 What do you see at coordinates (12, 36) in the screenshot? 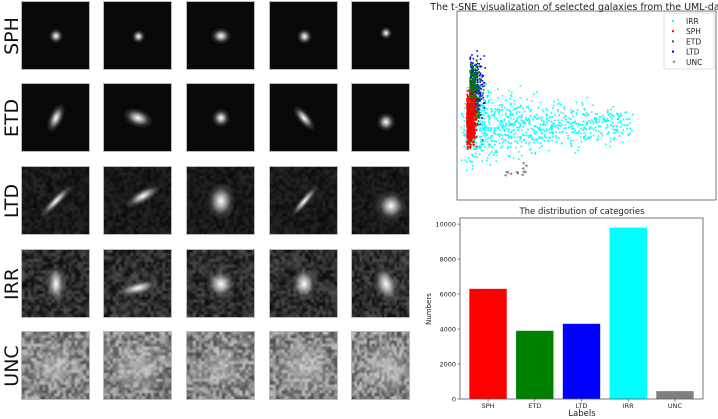
I see `row-label-sph: SPH` at bounding box center [12, 36].